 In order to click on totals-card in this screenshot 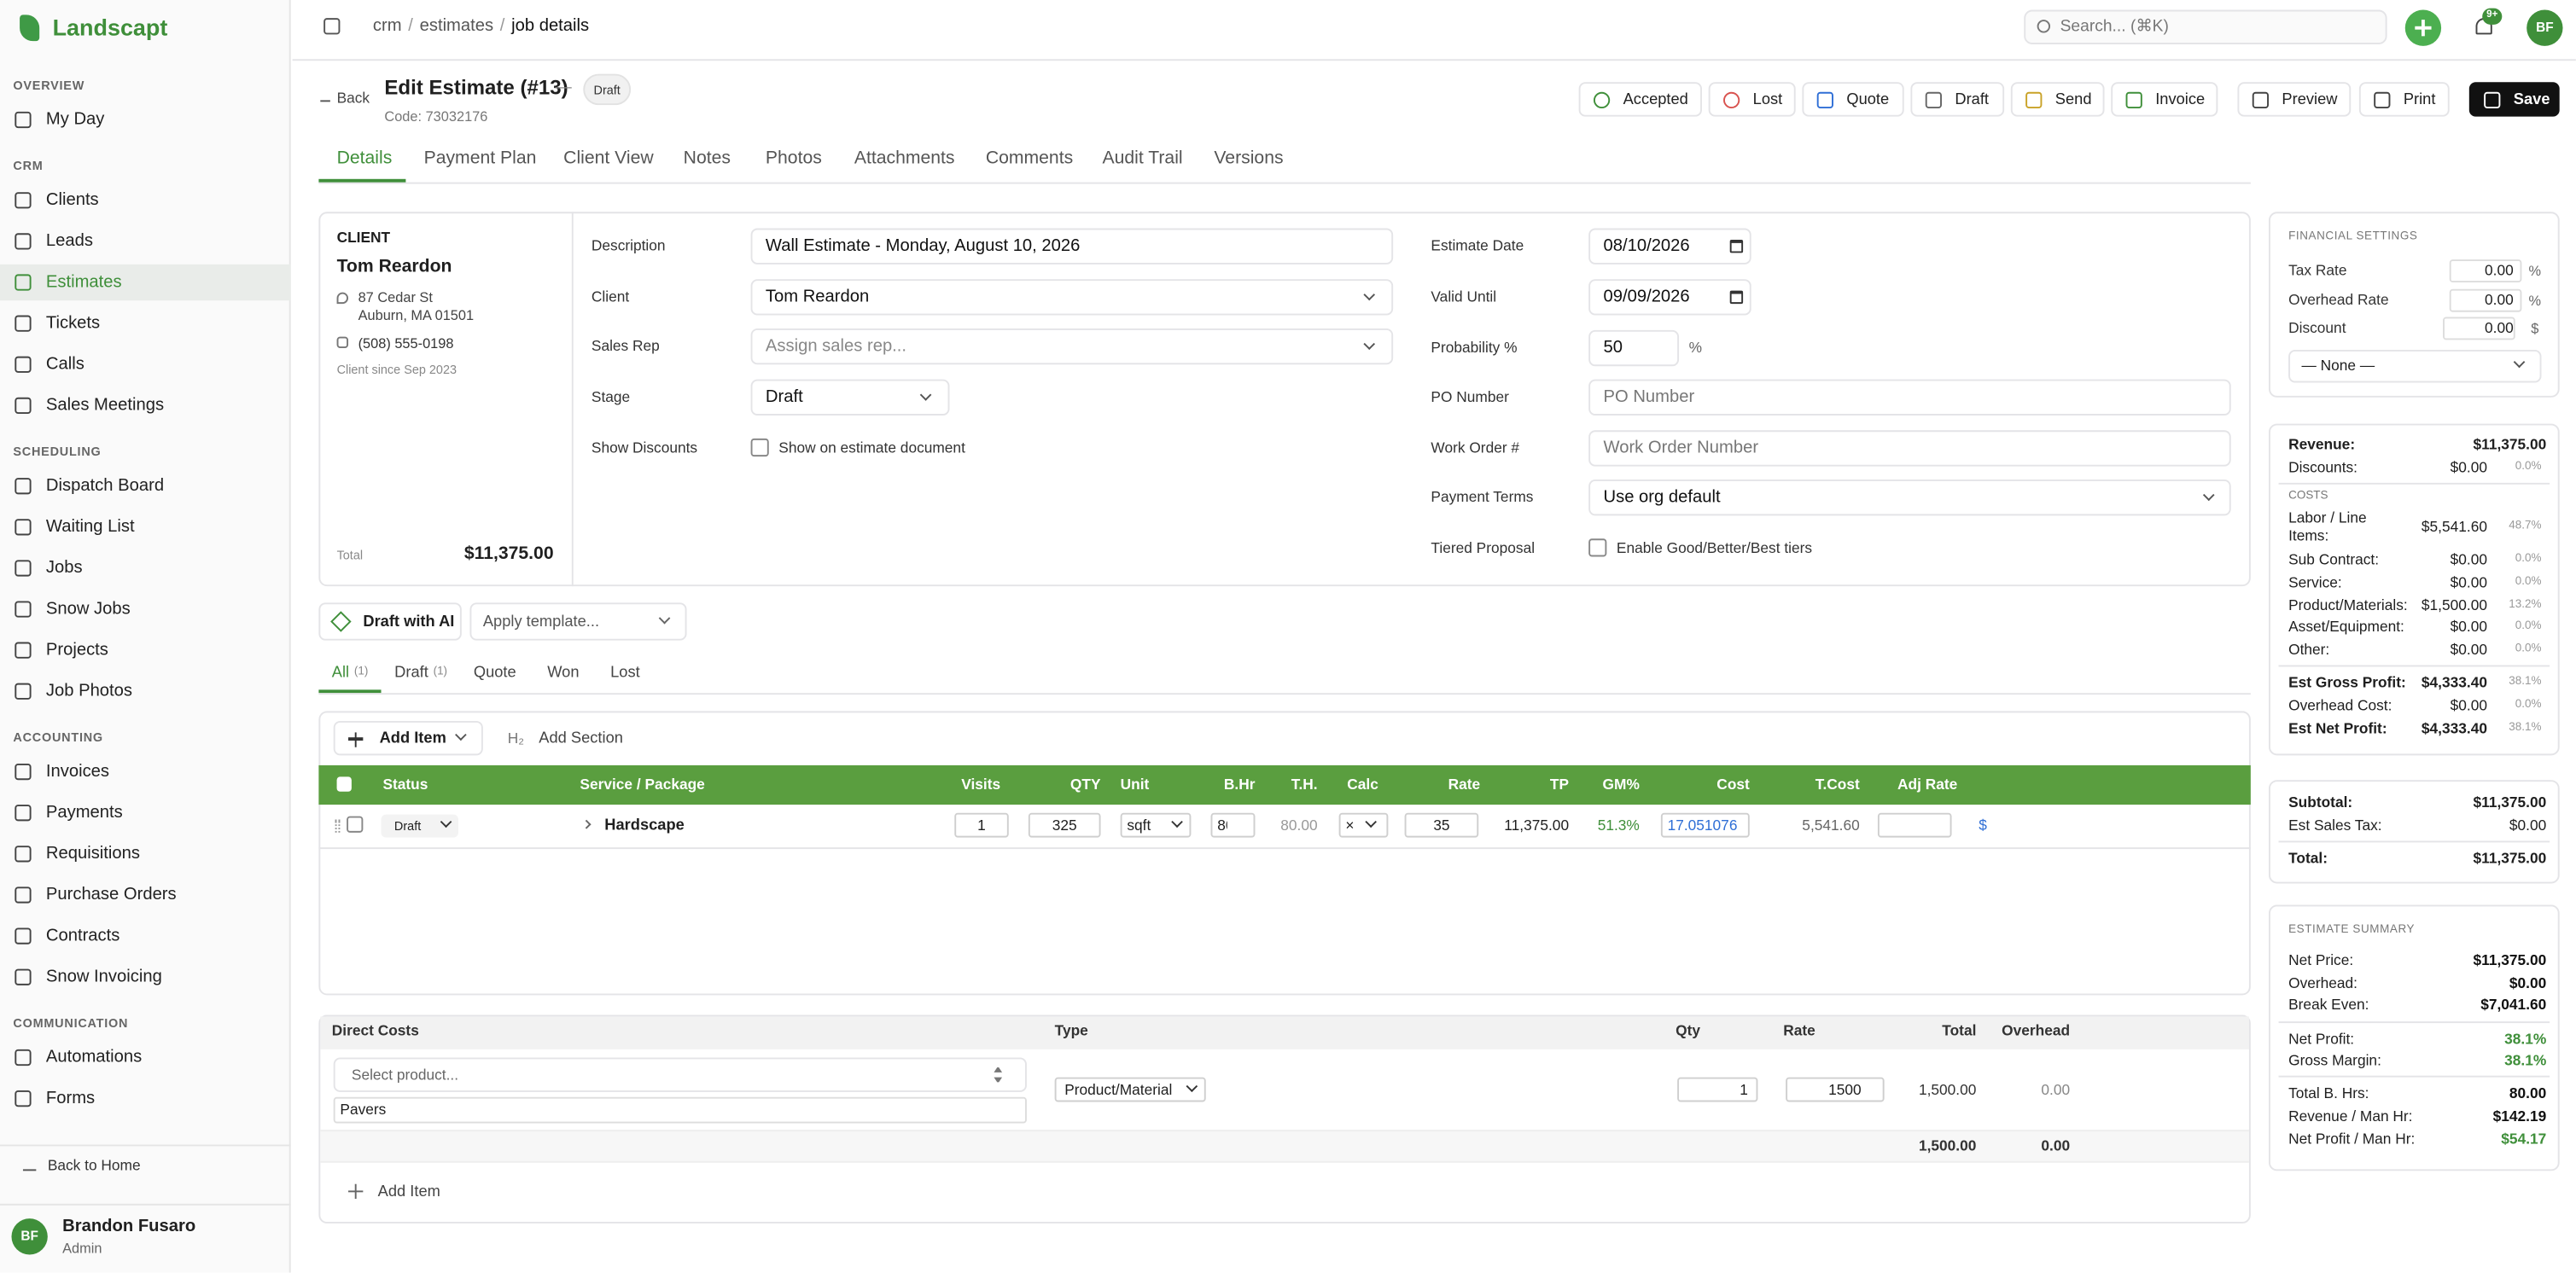, I will do `click(2414, 832)`.